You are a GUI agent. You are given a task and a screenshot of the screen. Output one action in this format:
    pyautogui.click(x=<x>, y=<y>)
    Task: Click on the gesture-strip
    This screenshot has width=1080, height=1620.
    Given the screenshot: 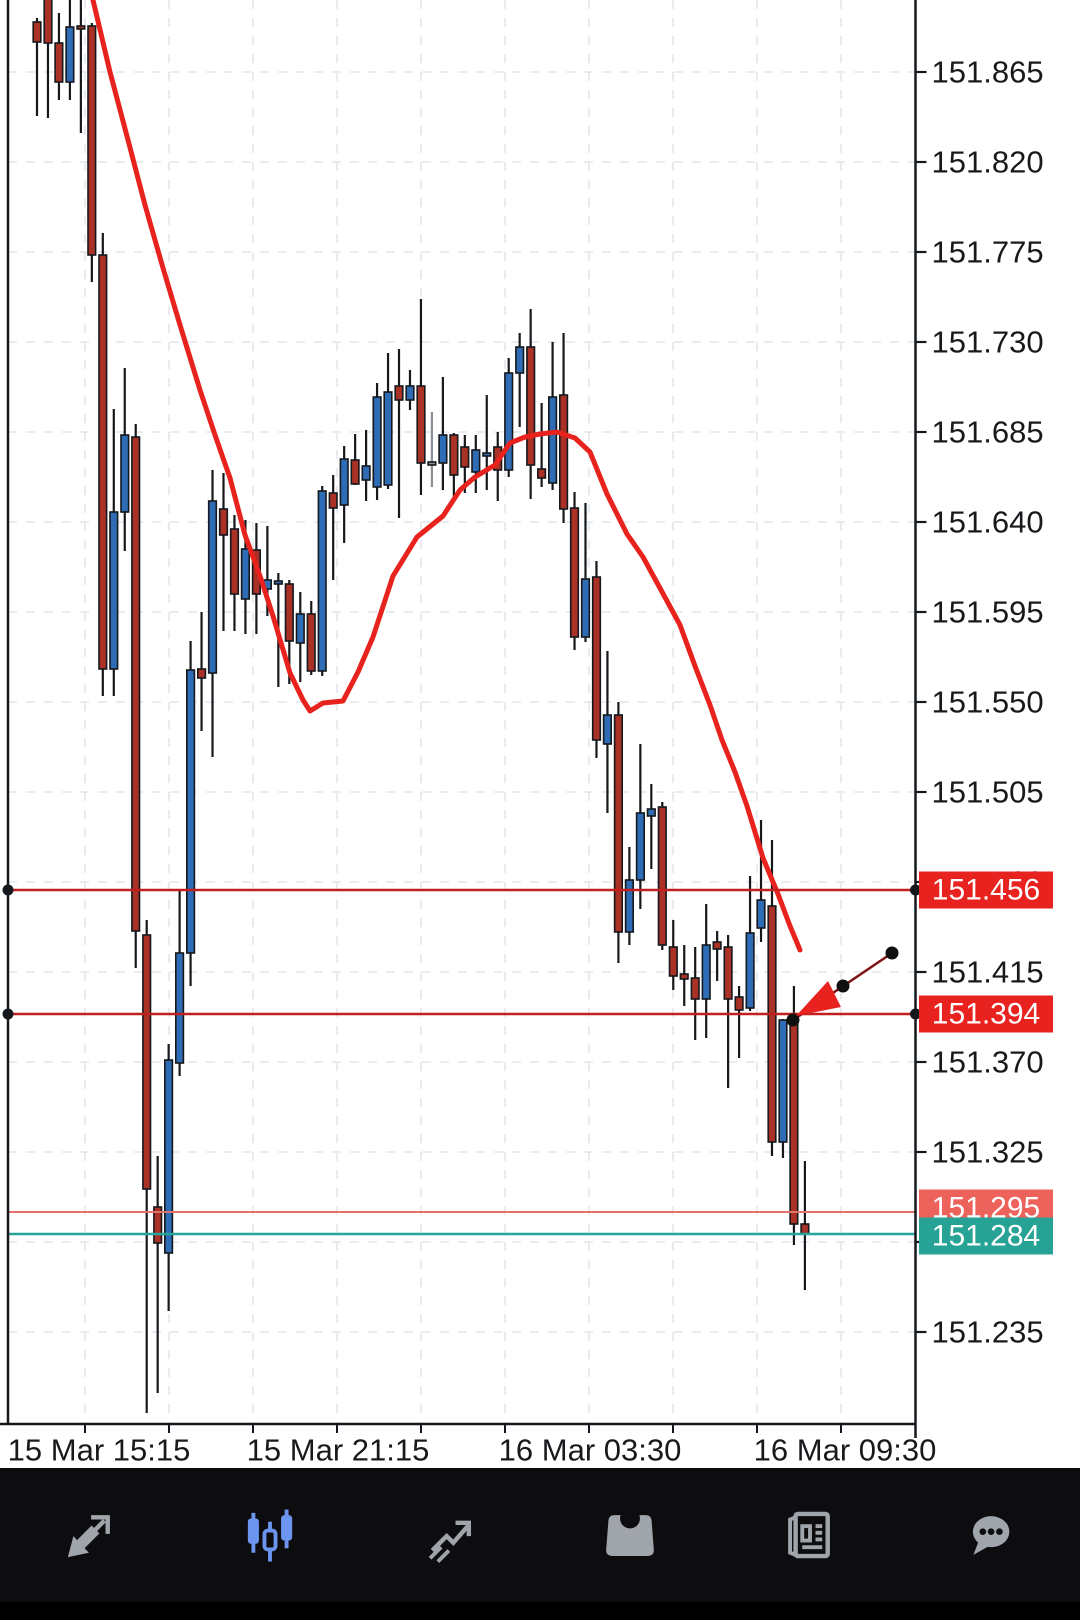 What is the action you would take?
    pyautogui.click(x=540, y=1611)
    